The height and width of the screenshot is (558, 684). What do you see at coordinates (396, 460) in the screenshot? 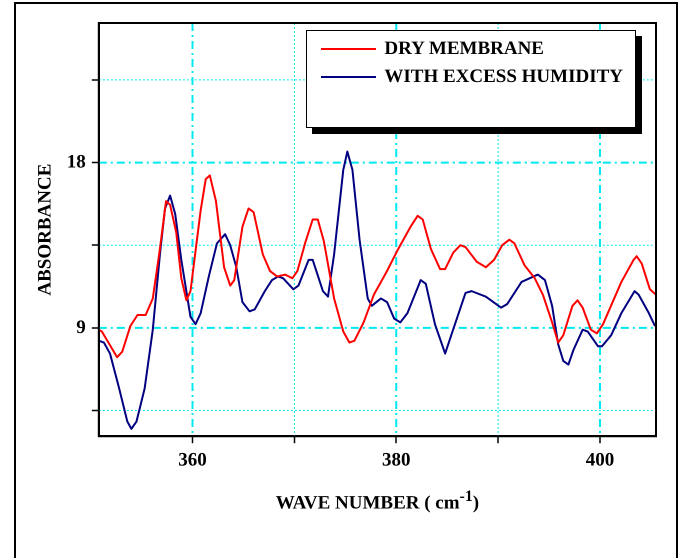
I see `x-tick-label: 380` at bounding box center [396, 460].